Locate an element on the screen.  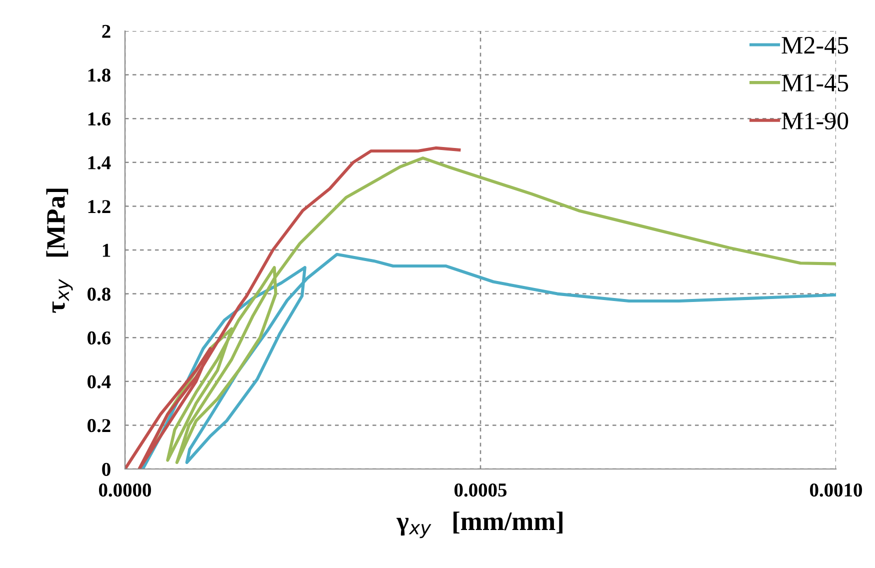
x-tick-label: 0.0000 is located at coordinates (125, 490).